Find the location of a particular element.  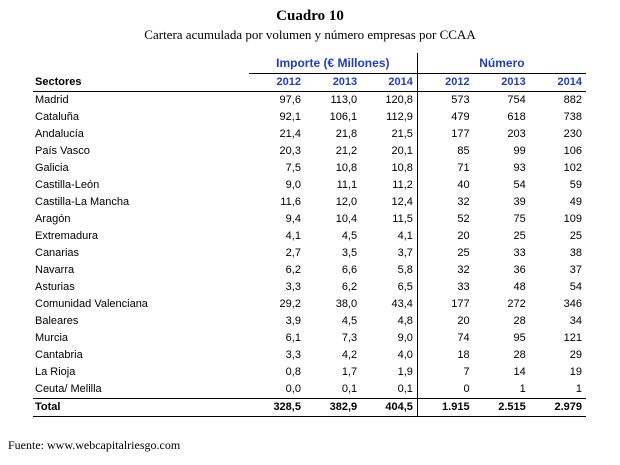

table-row: País Vasco 20,3 21,2 20,1 85 99 106 is located at coordinates (309, 151).